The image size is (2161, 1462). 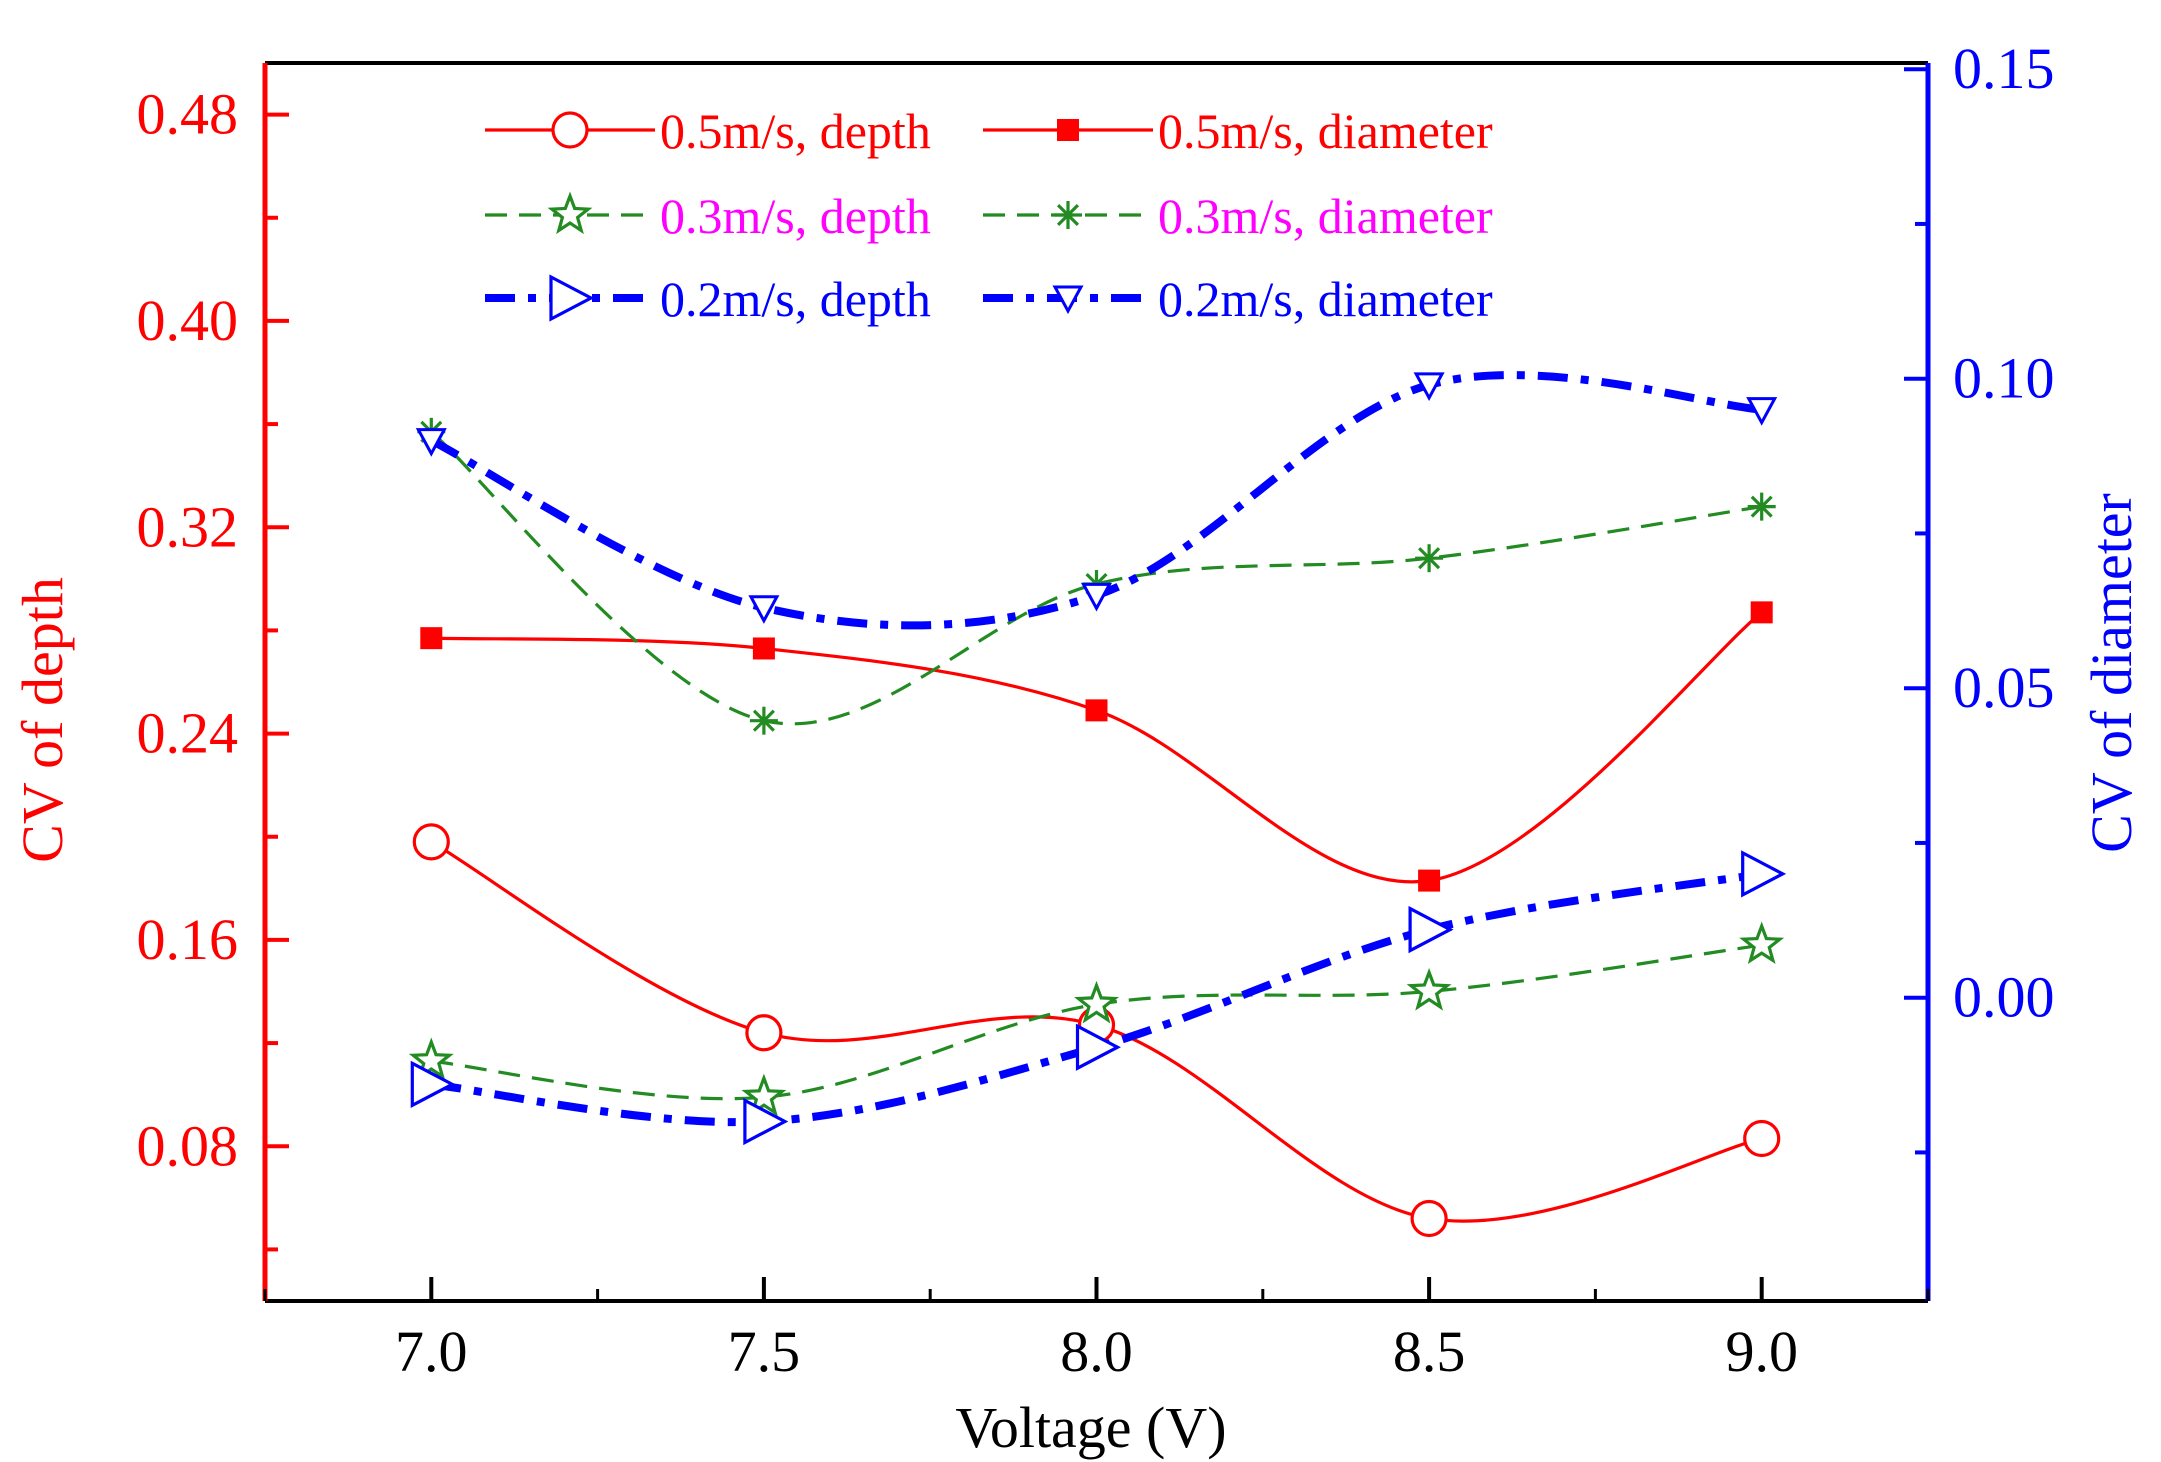 I want to click on series-0-5m-s-diameter, so click(x=1096, y=746).